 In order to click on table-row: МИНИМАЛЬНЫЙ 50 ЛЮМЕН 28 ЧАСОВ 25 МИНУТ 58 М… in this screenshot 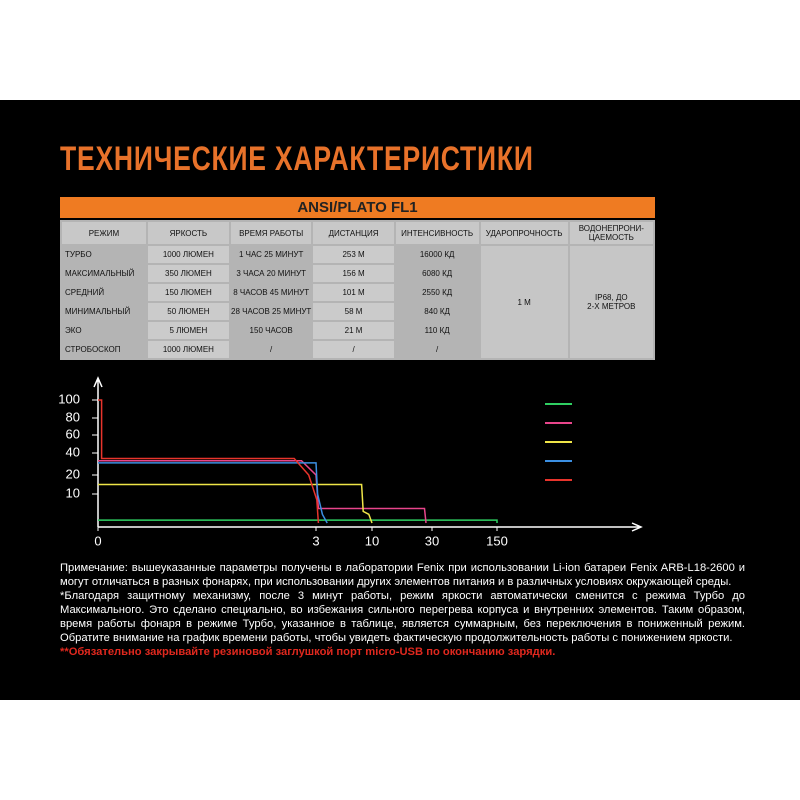, I will do `click(357, 311)`.